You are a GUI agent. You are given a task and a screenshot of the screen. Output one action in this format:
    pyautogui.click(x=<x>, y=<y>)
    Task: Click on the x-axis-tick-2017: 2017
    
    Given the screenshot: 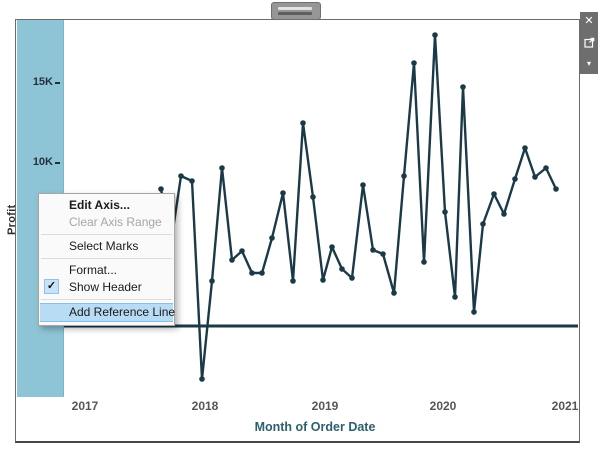 What is the action you would take?
    pyautogui.click(x=85, y=406)
    